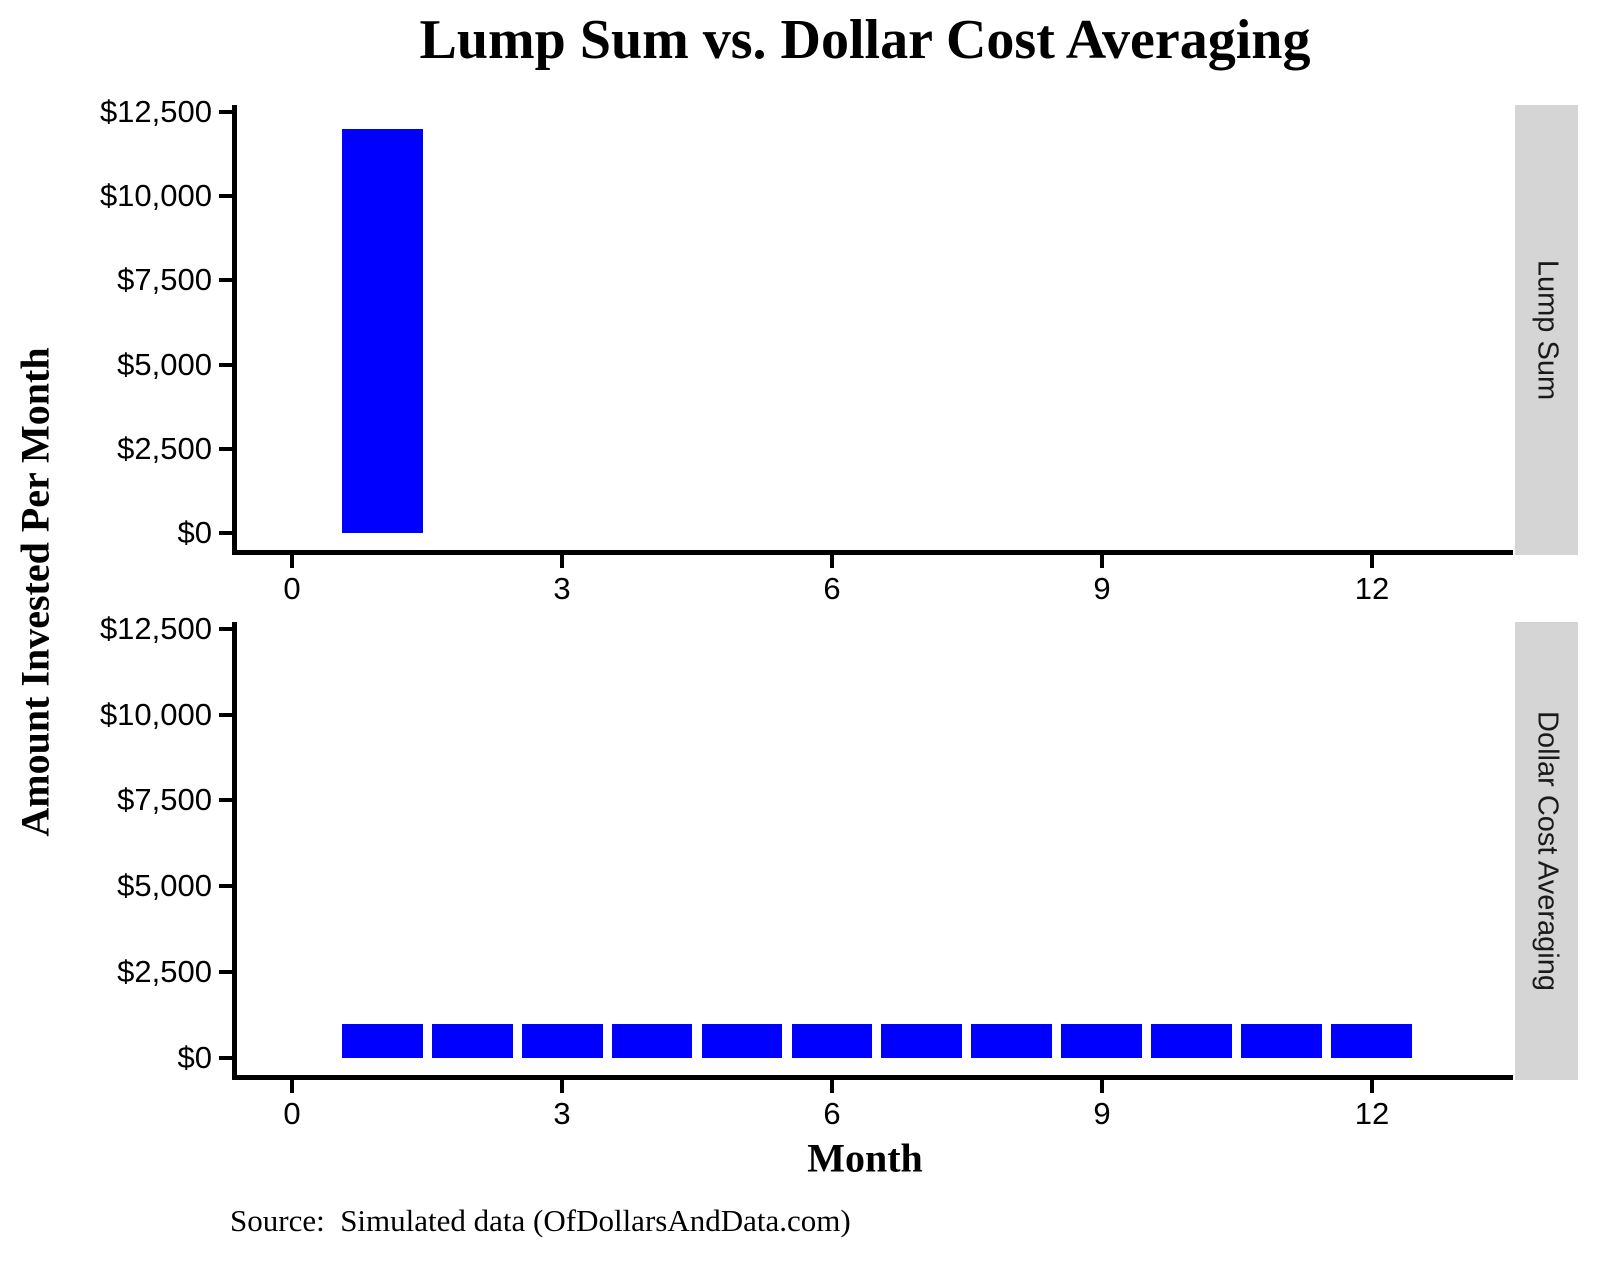 The height and width of the screenshot is (1280, 1600). I want to click on facet-strip-dollar-cost-averaging: Dollar Cost Averaging, so click(1546, 851).